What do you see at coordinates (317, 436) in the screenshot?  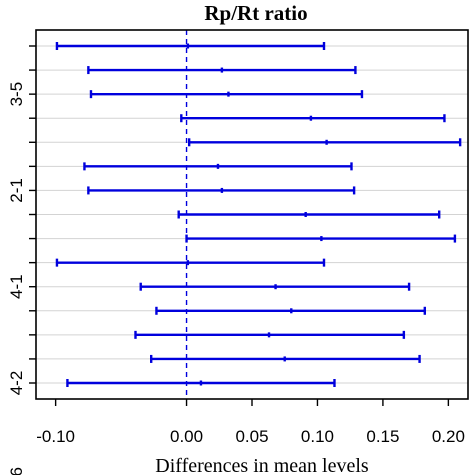 I see `x-tick-label: 0.10` at bounding box center [317, 436].